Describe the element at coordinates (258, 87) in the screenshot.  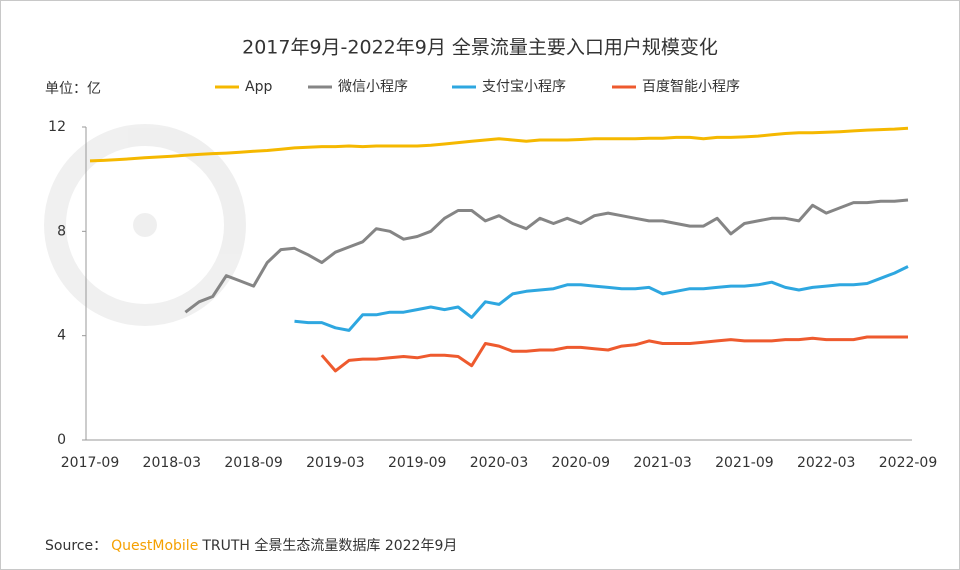
I see `legend-label: App` at that location.